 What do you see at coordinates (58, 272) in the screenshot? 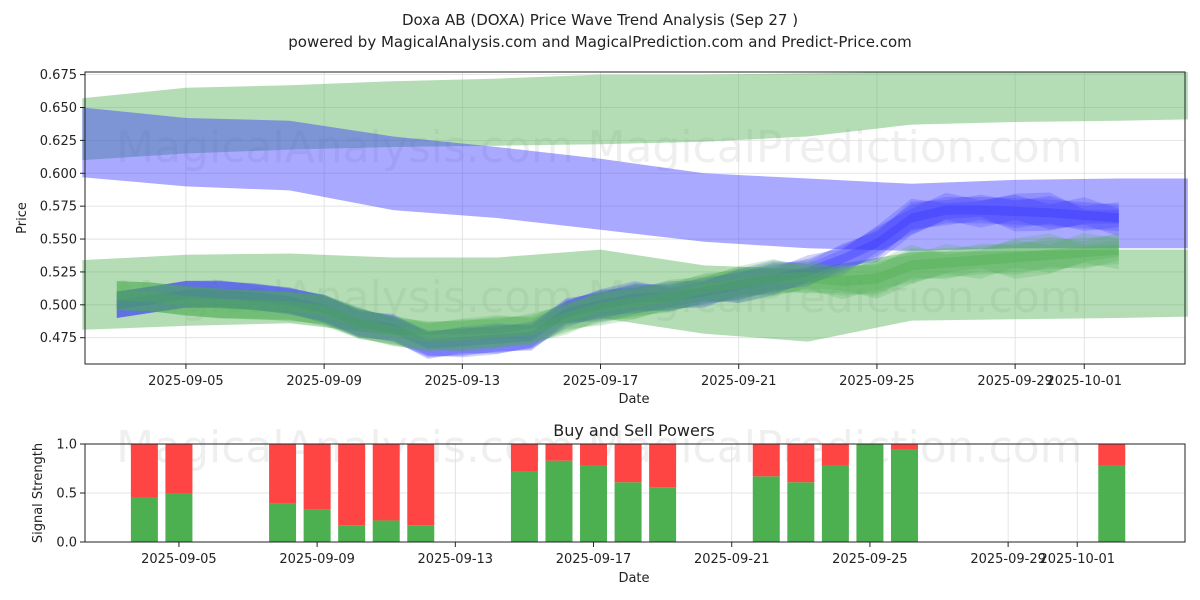
I see `price-y-tick-label: 0.525` at bounding box center [58, 272].